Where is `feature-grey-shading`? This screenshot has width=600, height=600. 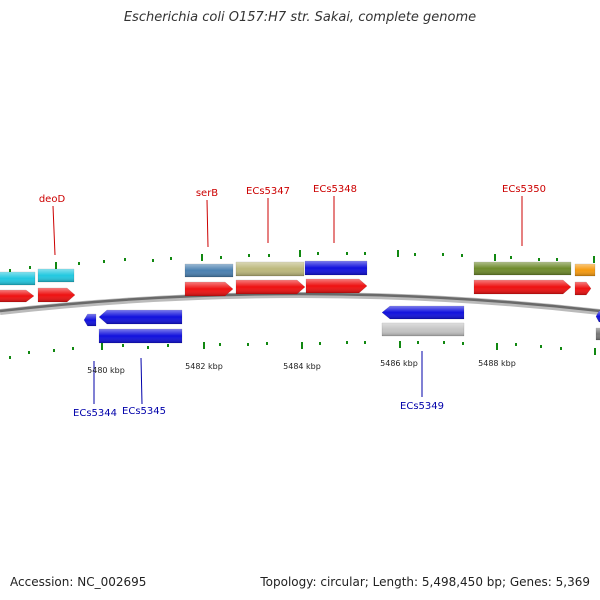 feature-grey-shading is located at coordinates (423, 329).